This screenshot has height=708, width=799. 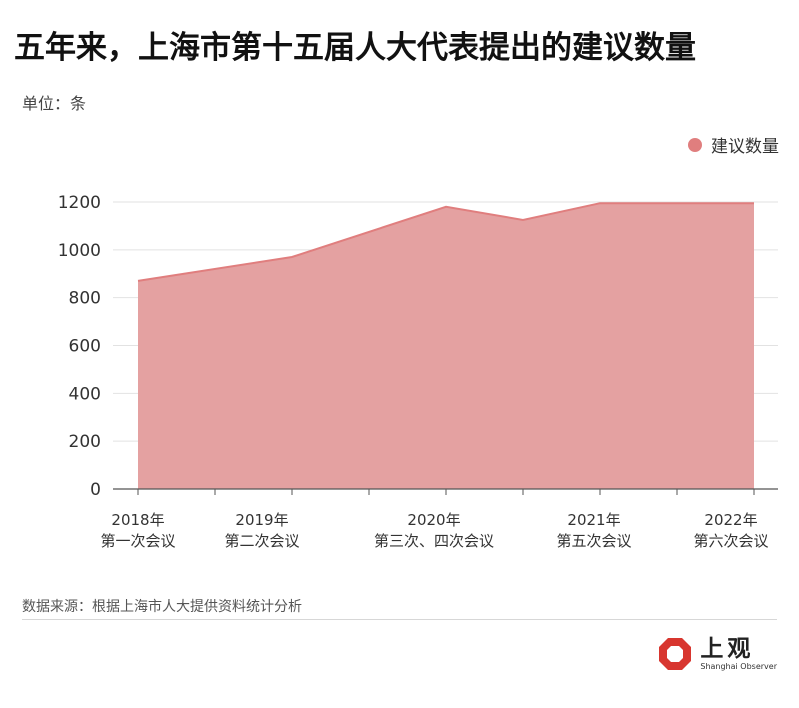 I want to click on x-tick-label: 2020年第三次、四次会议, so click(x=434, y=530).